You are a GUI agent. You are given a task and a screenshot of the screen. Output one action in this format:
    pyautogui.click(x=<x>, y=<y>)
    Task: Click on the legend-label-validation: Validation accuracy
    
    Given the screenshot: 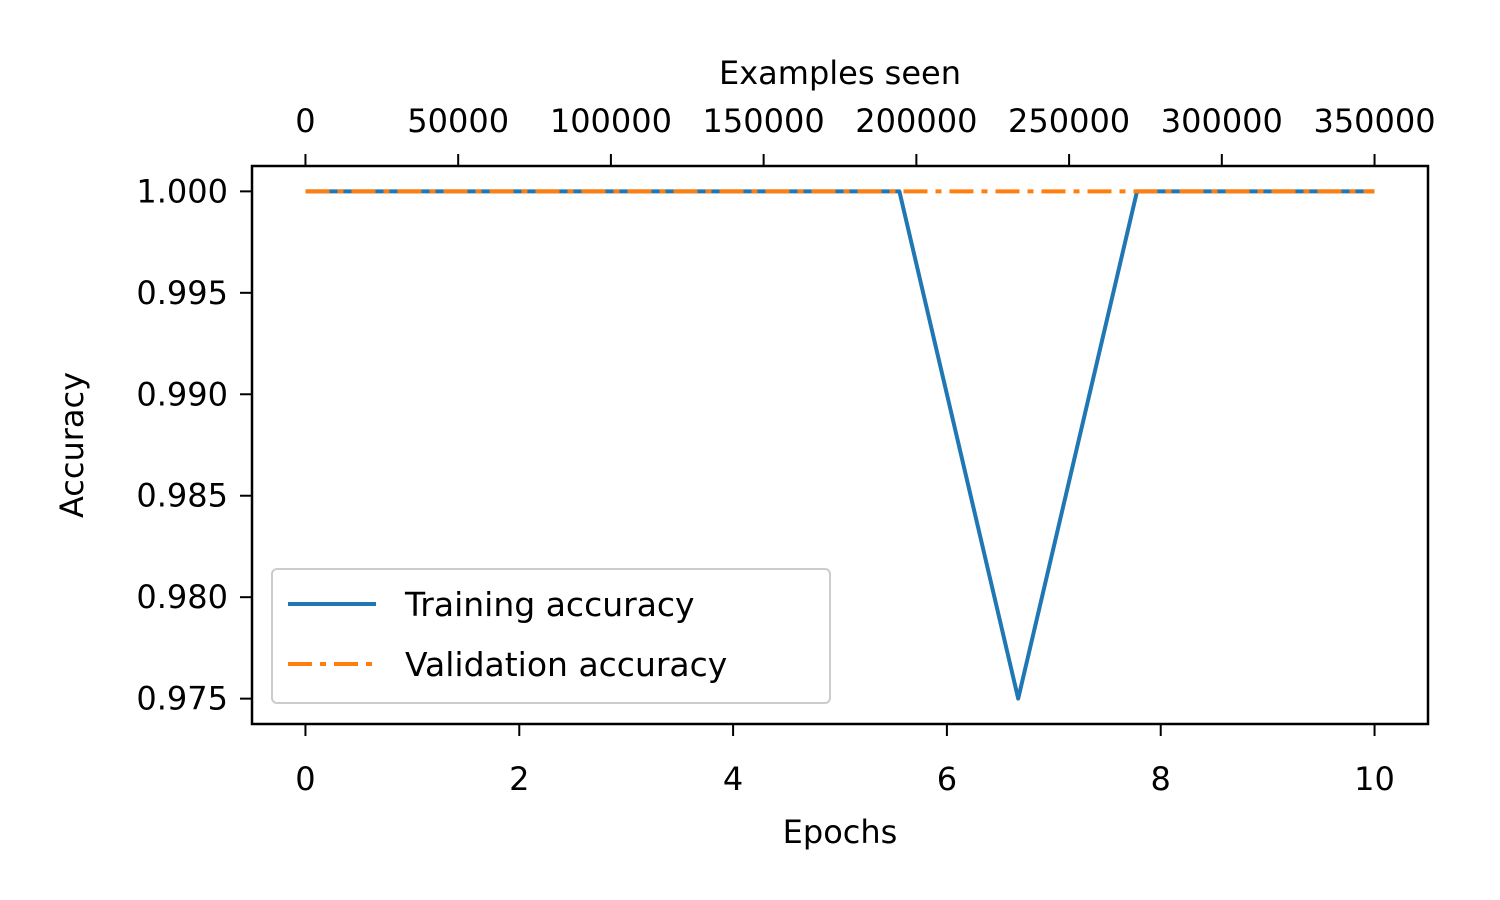 What is the action you would take?
    pyautogui.click(x=566, y=664)
    